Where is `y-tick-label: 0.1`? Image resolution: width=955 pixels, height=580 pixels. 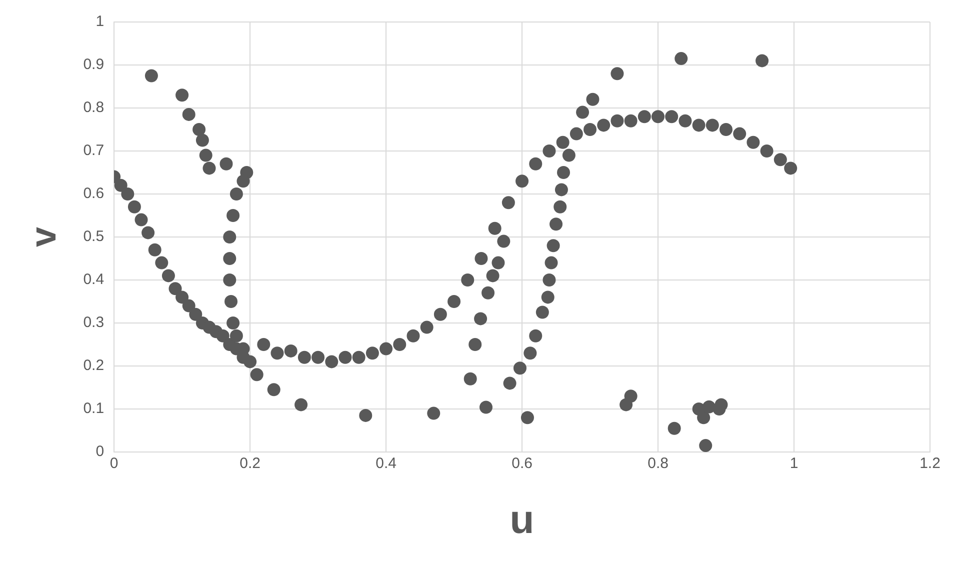
y-tick-label: 0.1 is located at coordinates (93, 409).